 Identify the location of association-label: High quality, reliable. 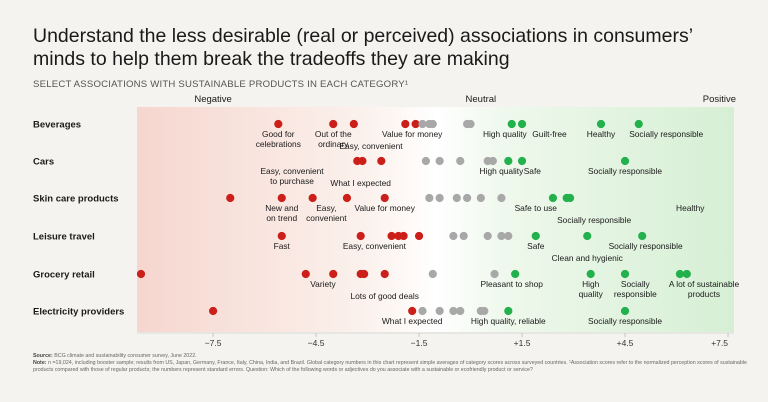
(508, 321).